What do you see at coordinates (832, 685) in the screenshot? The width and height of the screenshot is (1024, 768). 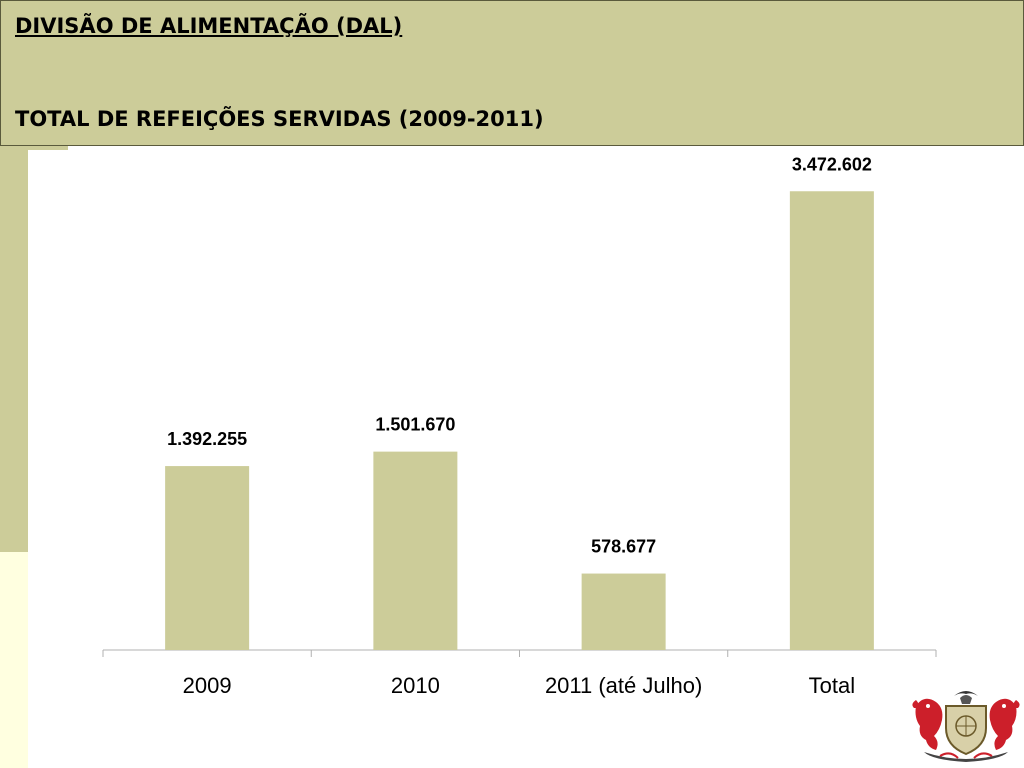 I see `x-tick-label: Total` at bounding box center [832, 685].